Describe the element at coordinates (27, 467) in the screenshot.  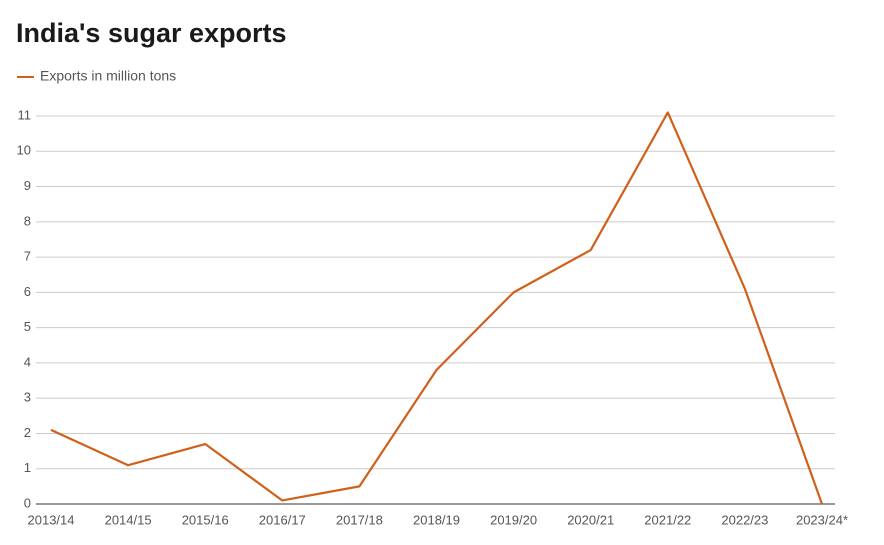
I see `y-tick-label: 1` at that location.